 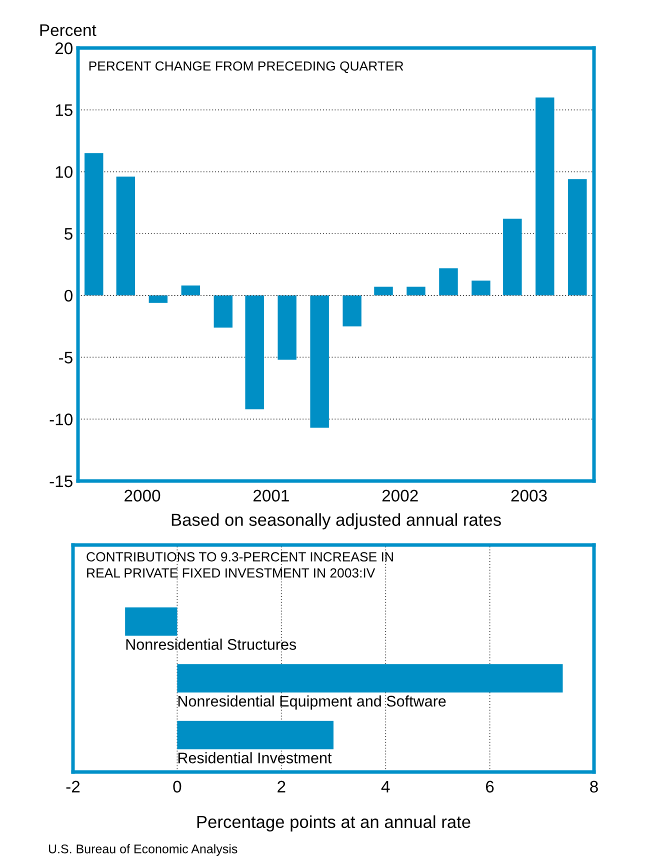 What do you see at coordinates (68, 30) in the screenshot?
I see `y-axis-title: Percent` at bounding box center [68, 30].